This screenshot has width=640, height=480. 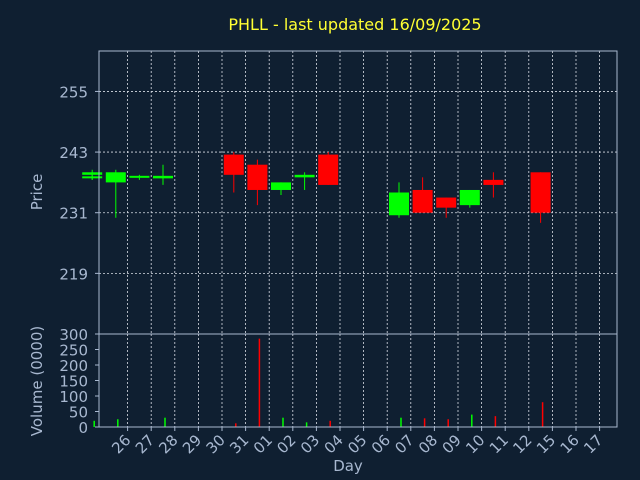 What do you see at coordinates (121, 444) in the screenshot?
I see `day-tick-label: 26` at bounding box center [121, 444].